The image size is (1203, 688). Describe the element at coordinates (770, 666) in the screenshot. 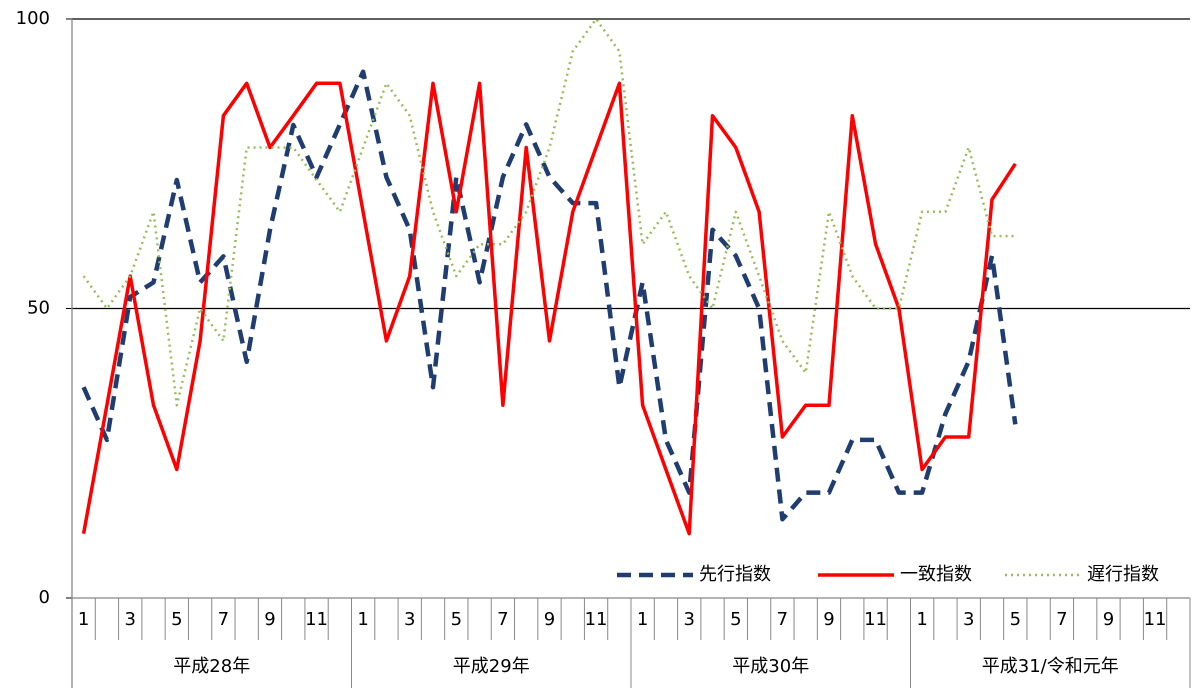

I see `x-group-label: 平成30年` at that location.